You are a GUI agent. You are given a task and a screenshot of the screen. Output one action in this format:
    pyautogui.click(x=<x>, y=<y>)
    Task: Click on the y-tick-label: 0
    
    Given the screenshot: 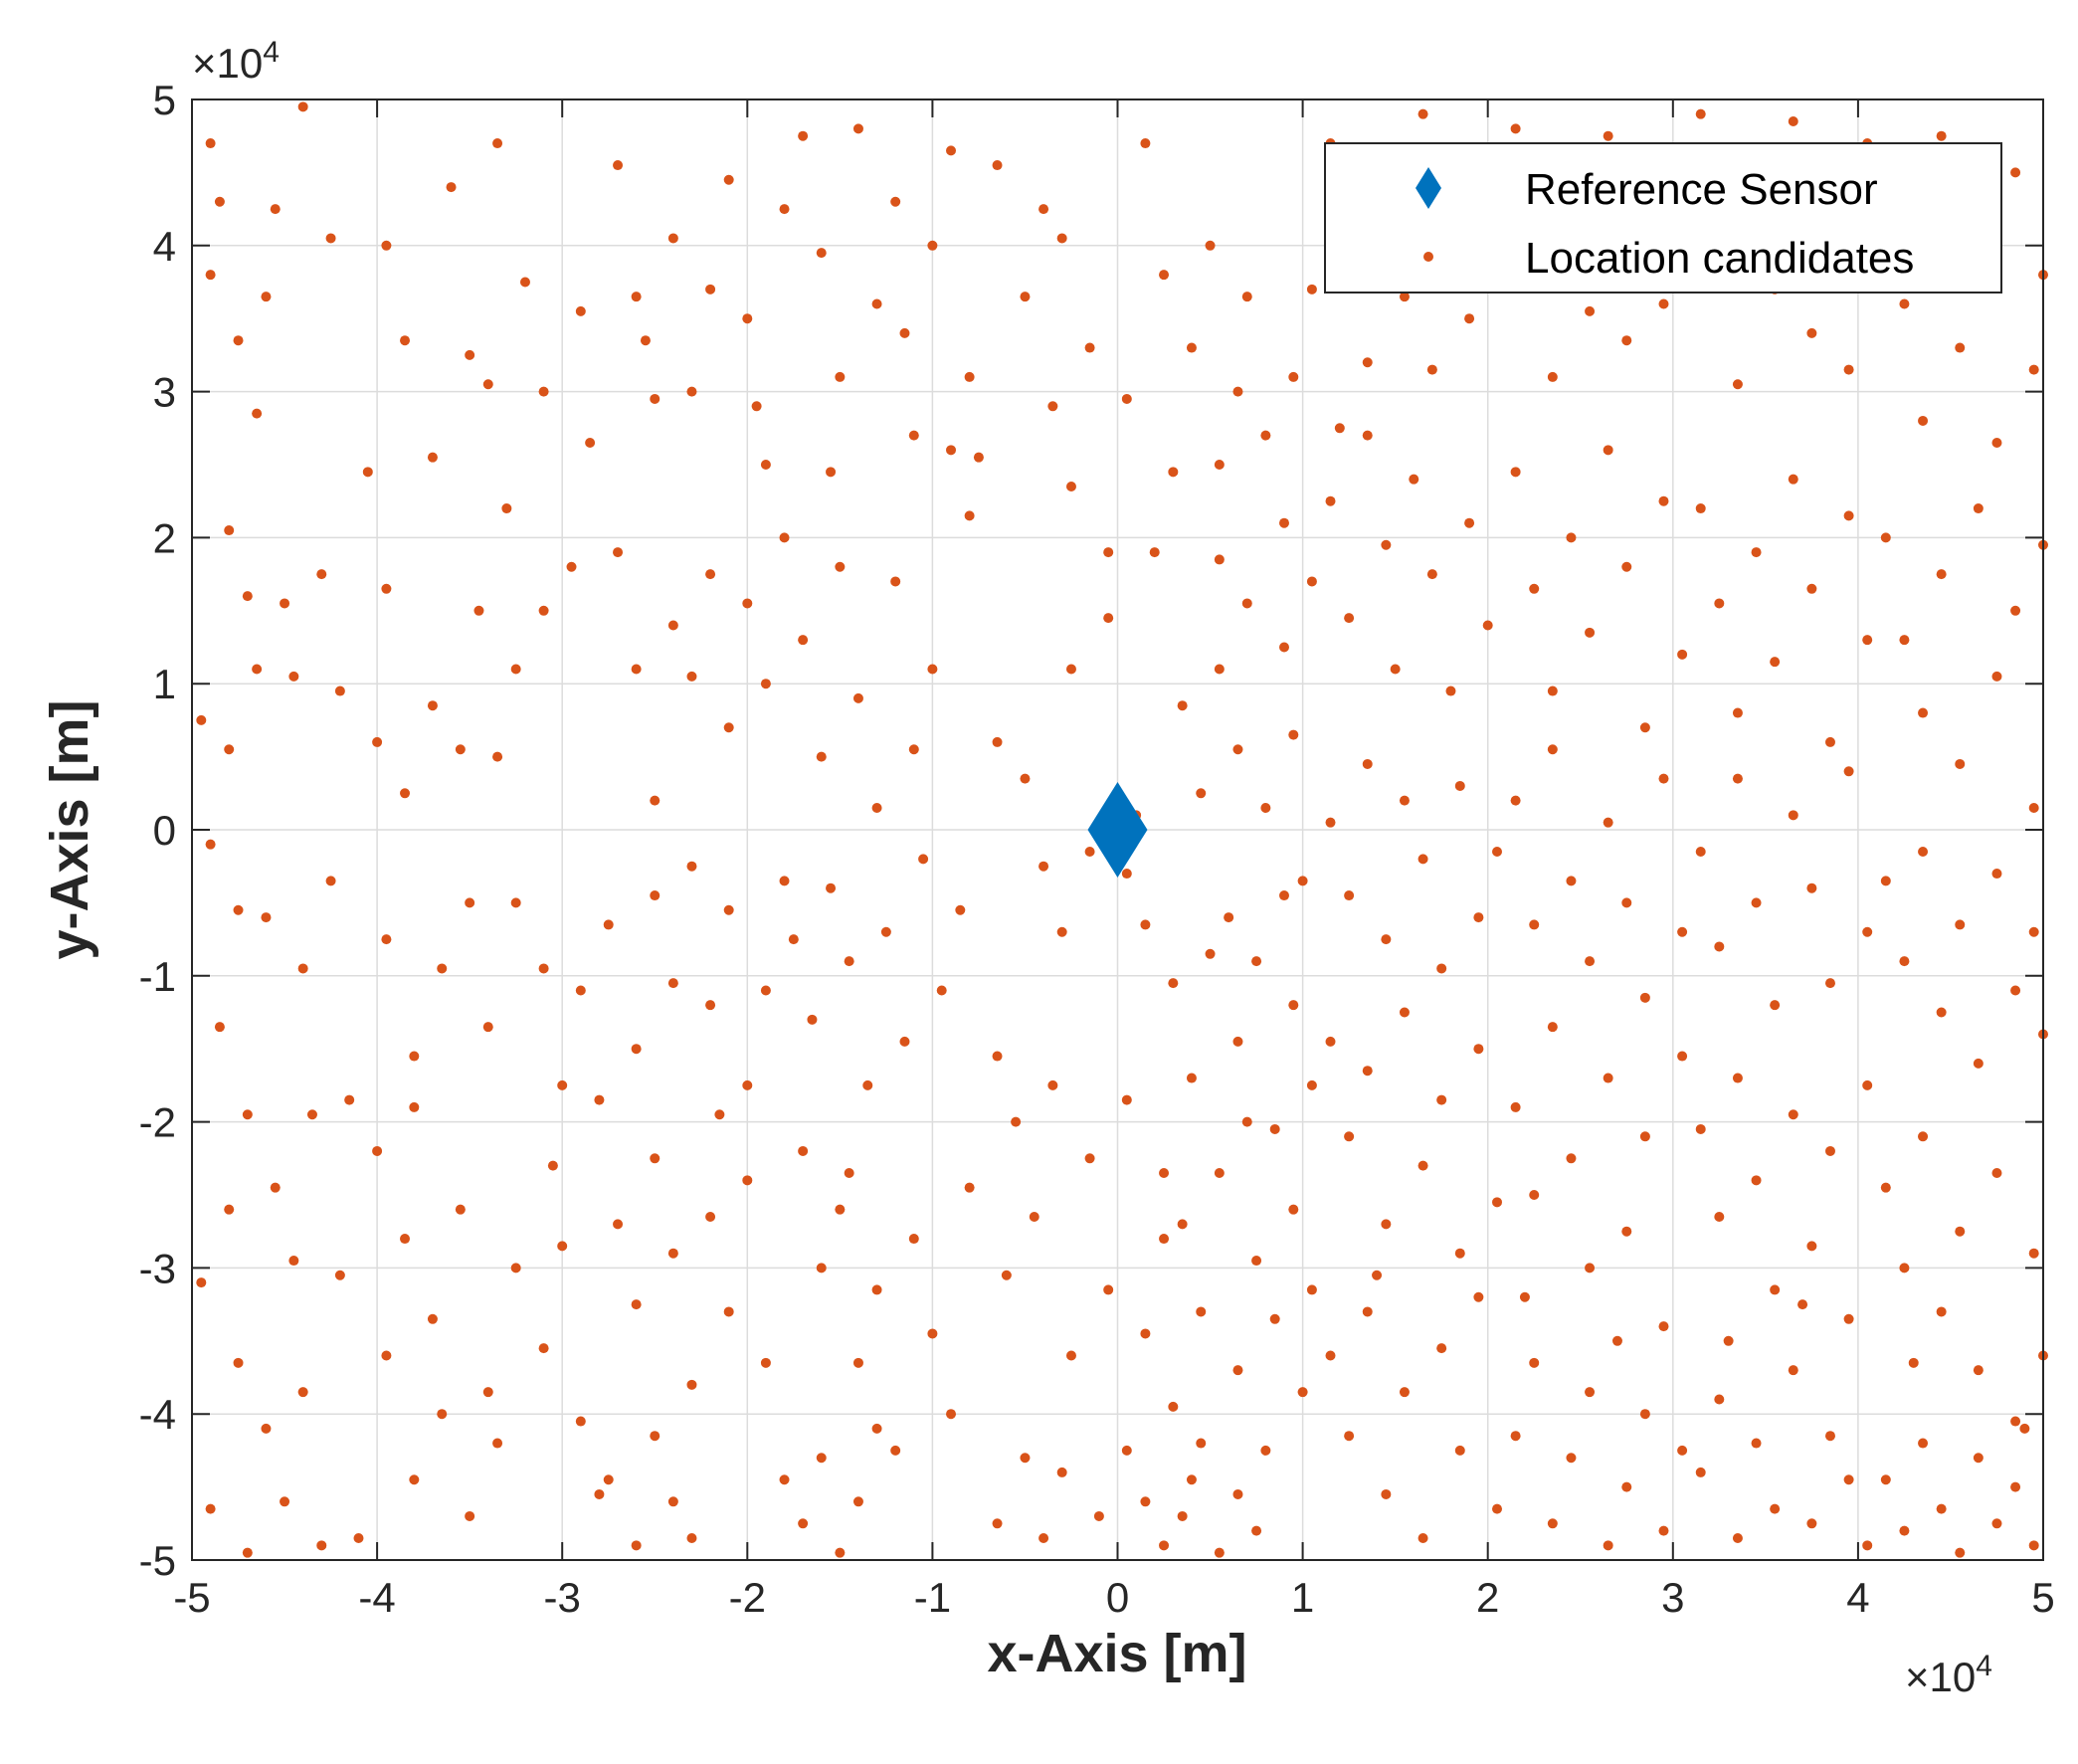 What is the action you would take?
    pyautogui.click(x=165, y=830)
    